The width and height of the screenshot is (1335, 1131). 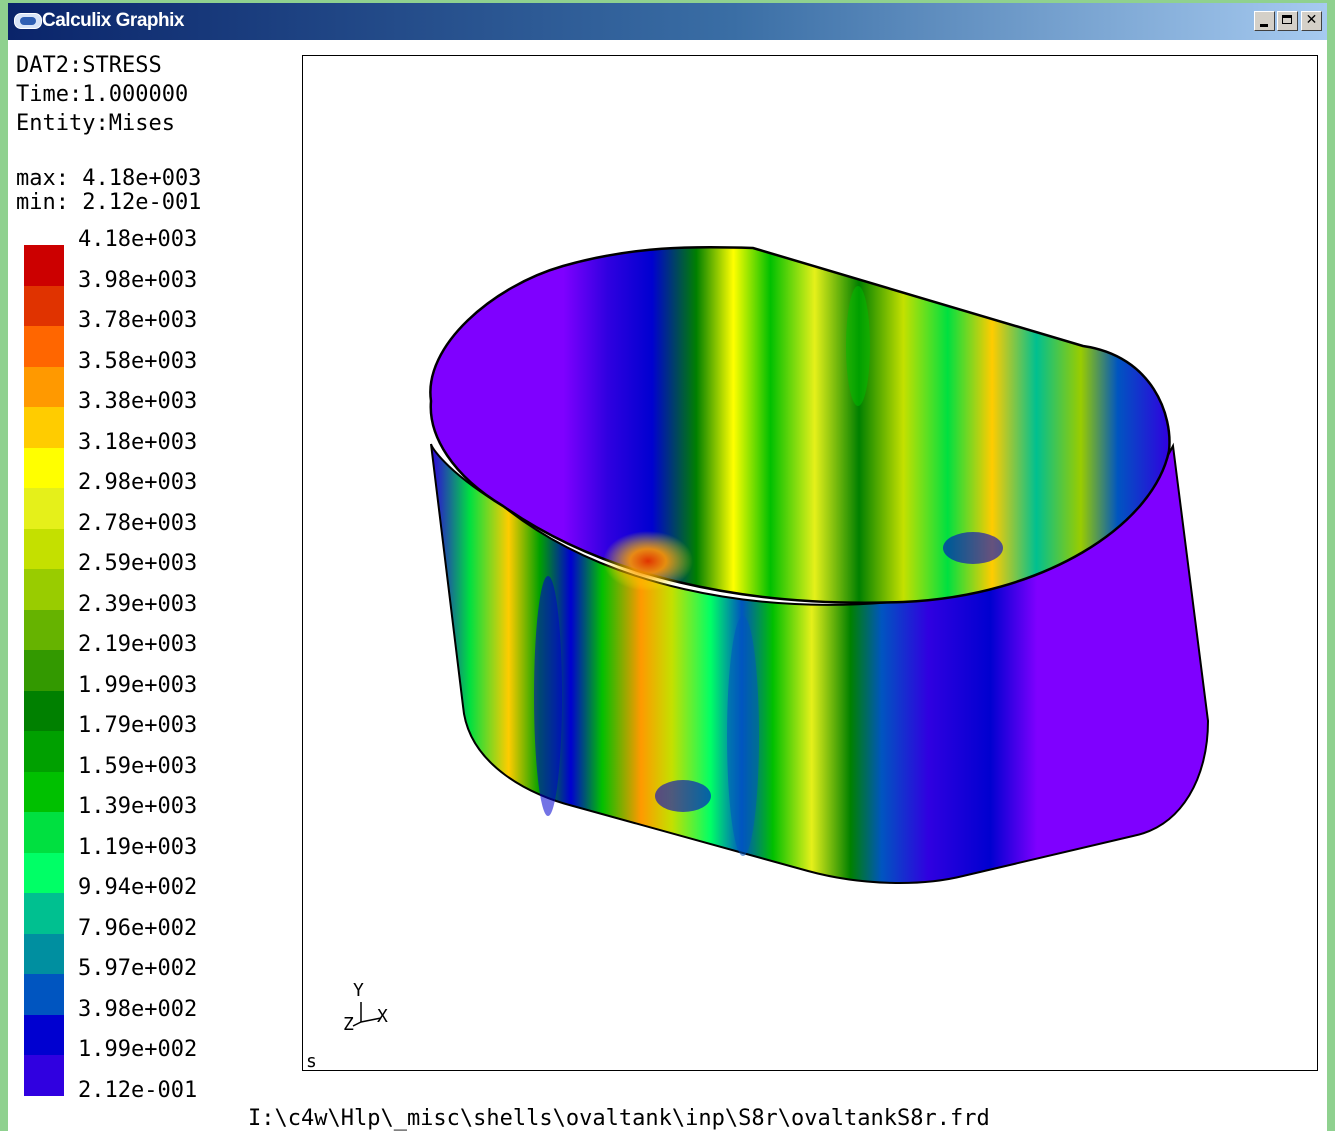 I want to click on close-icon: ✕, so click(x=1311, y=20).